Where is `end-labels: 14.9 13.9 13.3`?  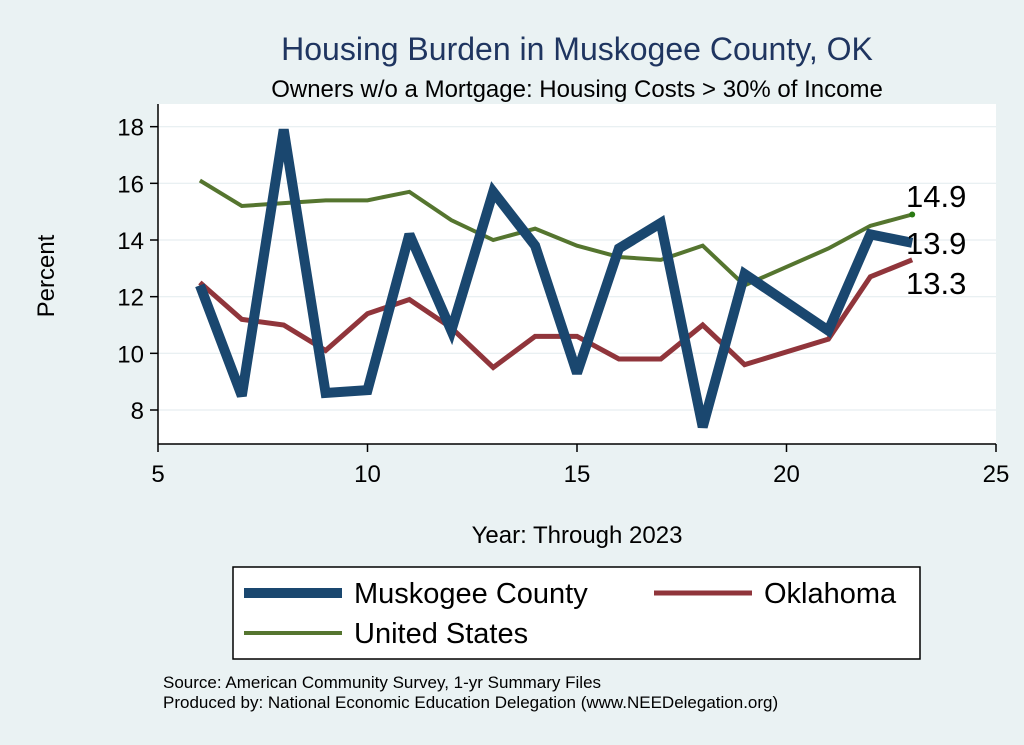
end-labels: 14.9 13.9 13.3 is located at coordinates (936, 240).